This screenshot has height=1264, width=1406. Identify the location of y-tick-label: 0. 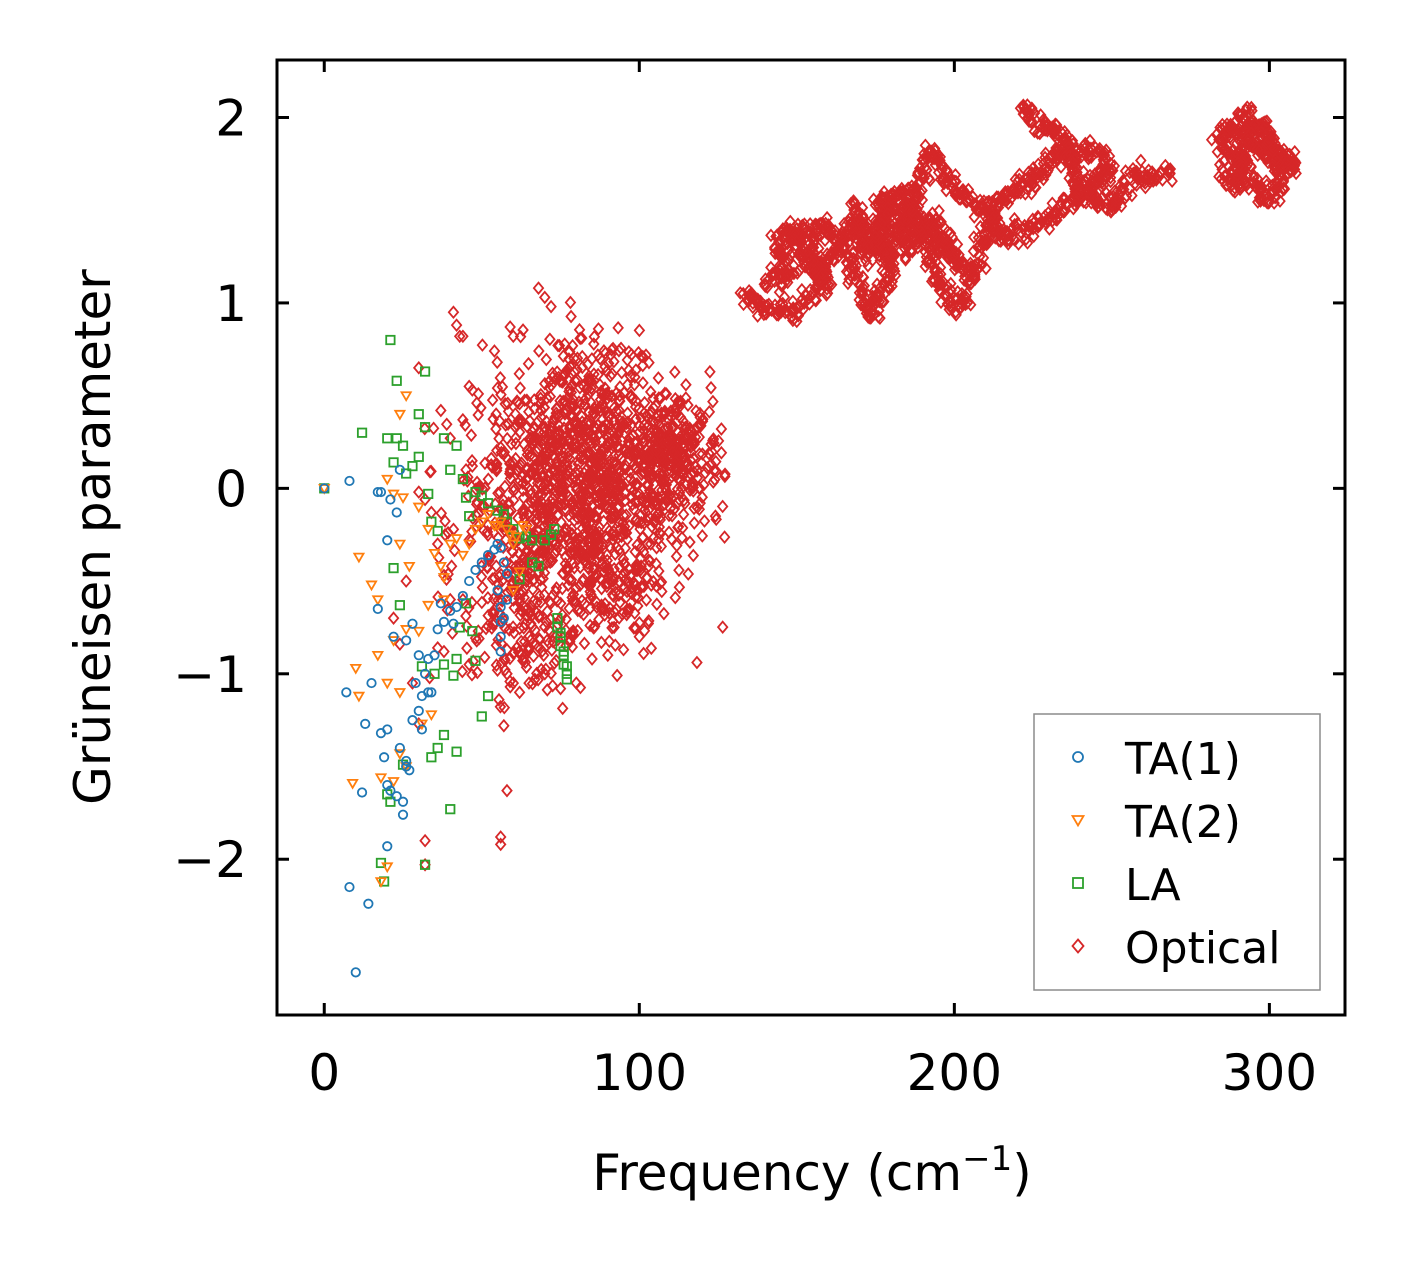
(231, 489).